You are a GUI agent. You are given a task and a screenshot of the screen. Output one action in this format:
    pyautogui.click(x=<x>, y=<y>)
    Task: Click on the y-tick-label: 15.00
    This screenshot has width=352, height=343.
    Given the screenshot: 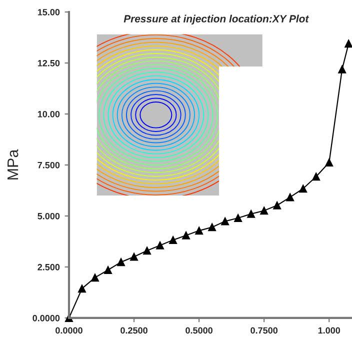 What is the action you would take?
    pyautogui.click(x=49, y=12)
    